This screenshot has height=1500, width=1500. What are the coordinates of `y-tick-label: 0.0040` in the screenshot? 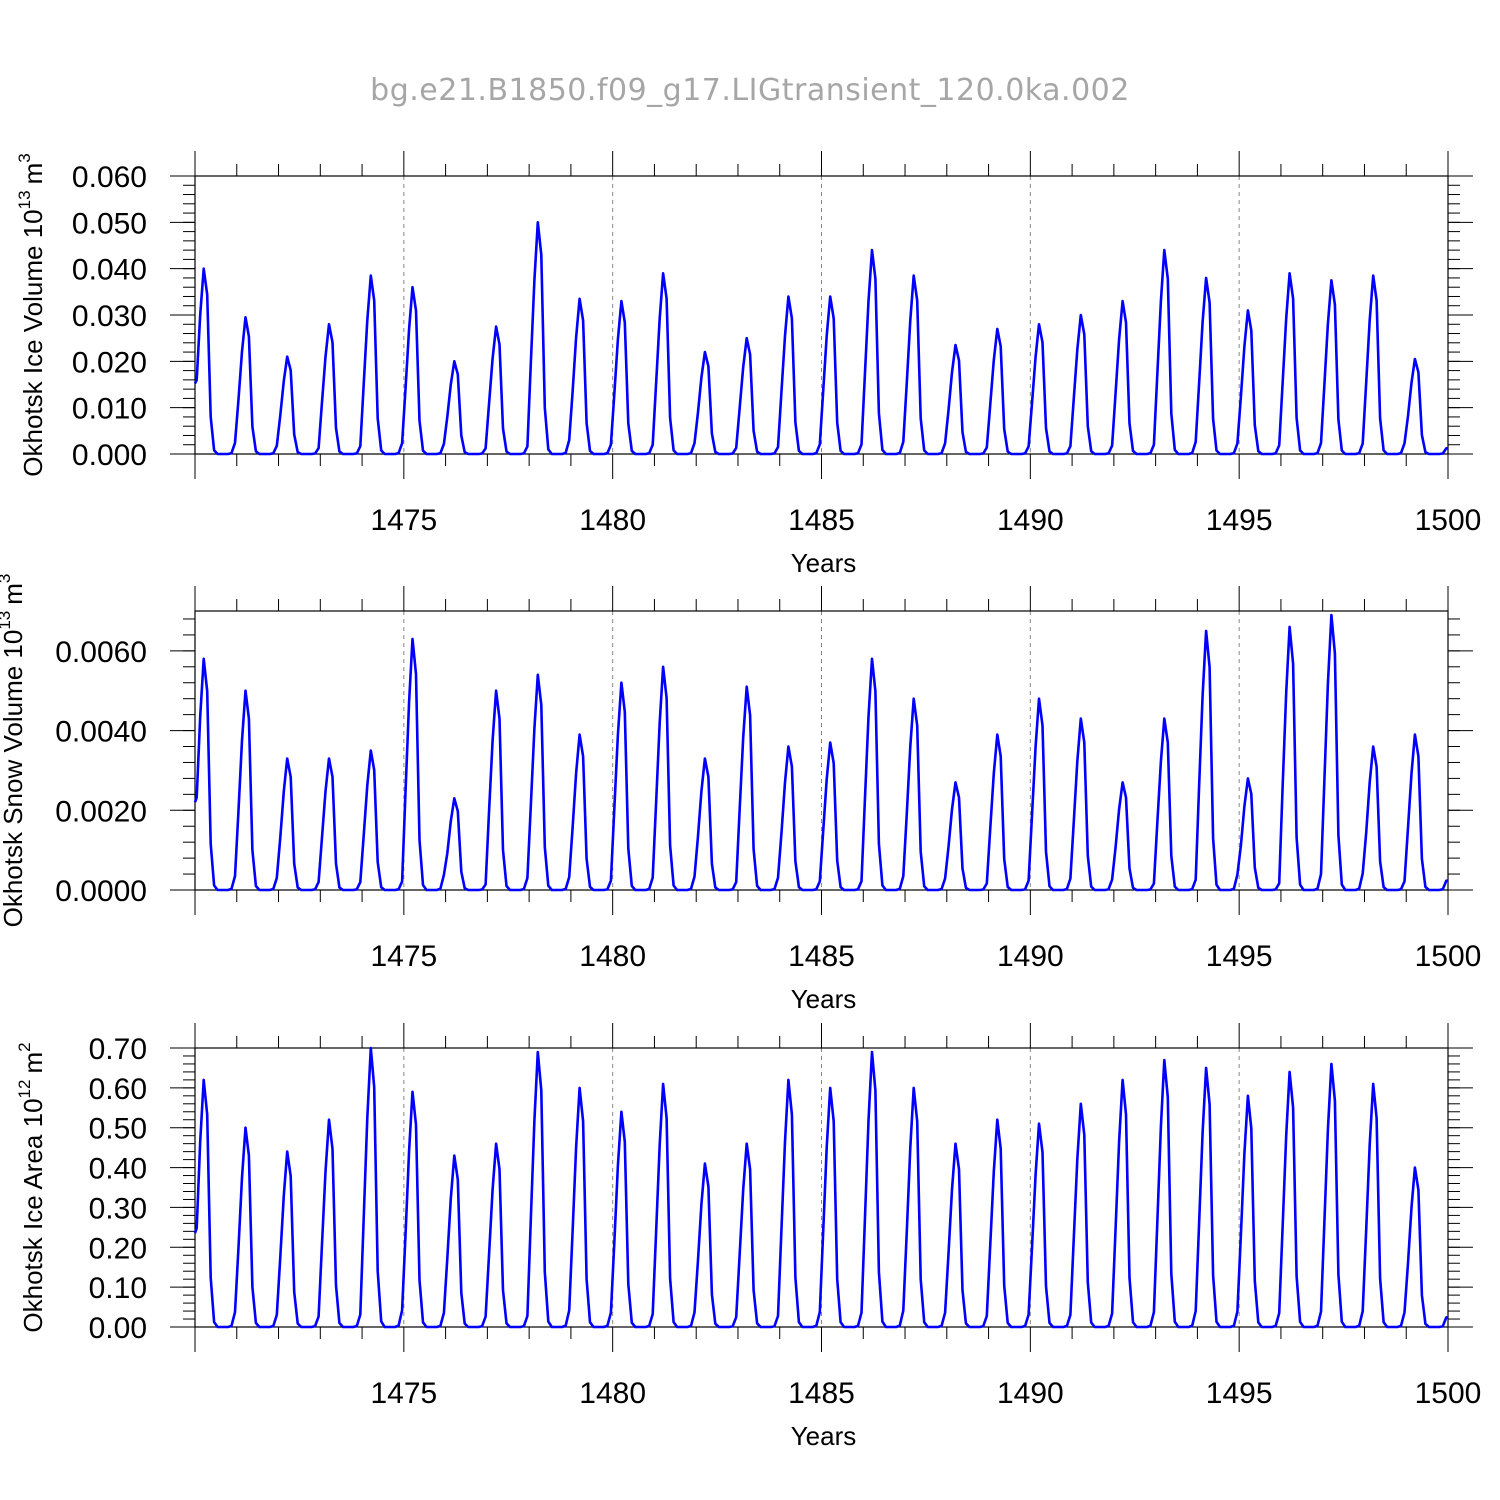 It's located at (101, 732).